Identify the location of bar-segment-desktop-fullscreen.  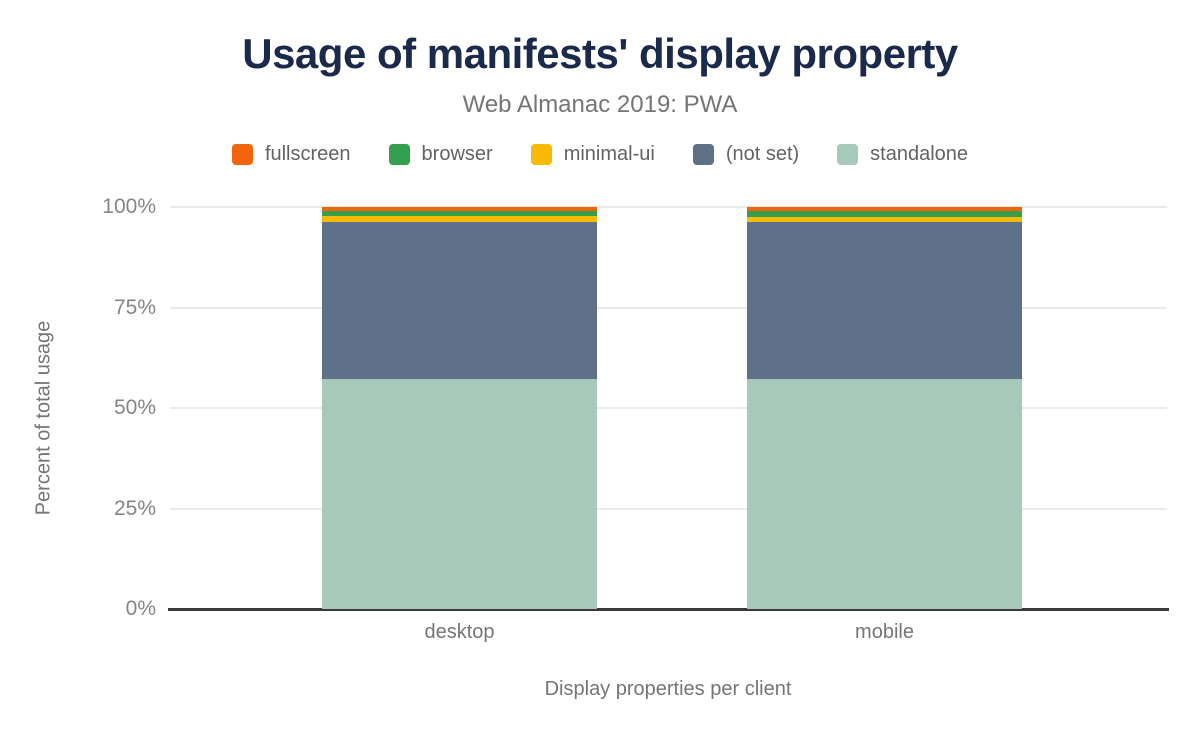
(459, 209).